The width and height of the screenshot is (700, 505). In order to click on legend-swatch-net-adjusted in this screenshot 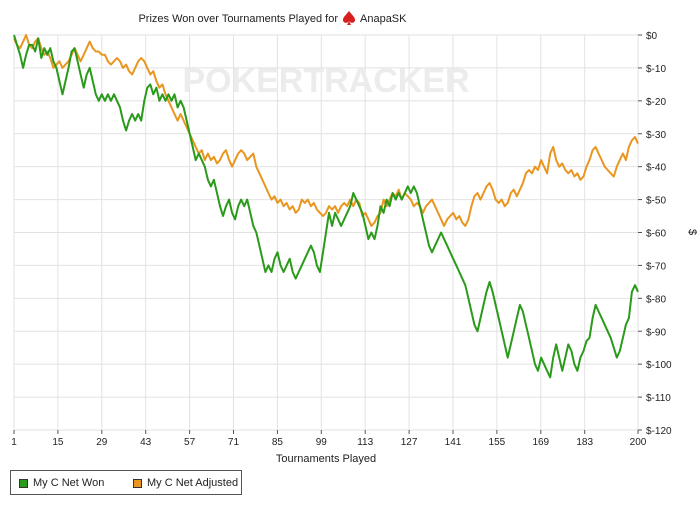, I will do `click(137, 483)`.